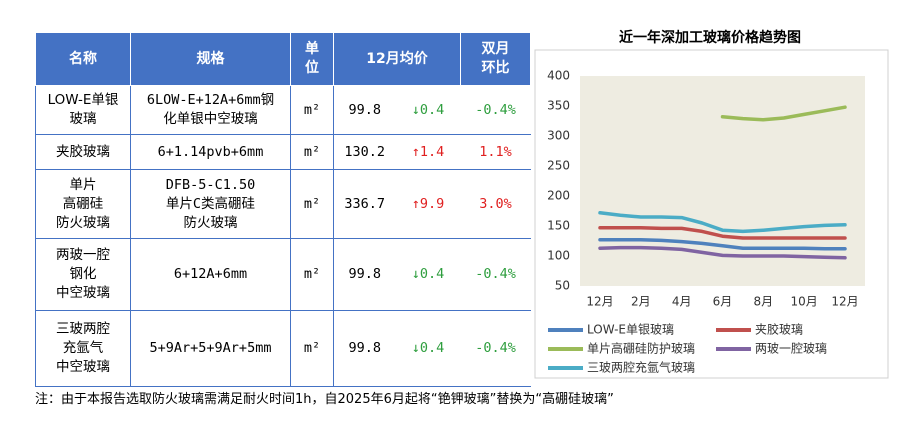 Image resolution: width=900 pixels, height=428 pixels. Describe the element at coordinates (630, 330) in the screenshot. I see `legend-label: LOW-E单银玻璃` at that location.